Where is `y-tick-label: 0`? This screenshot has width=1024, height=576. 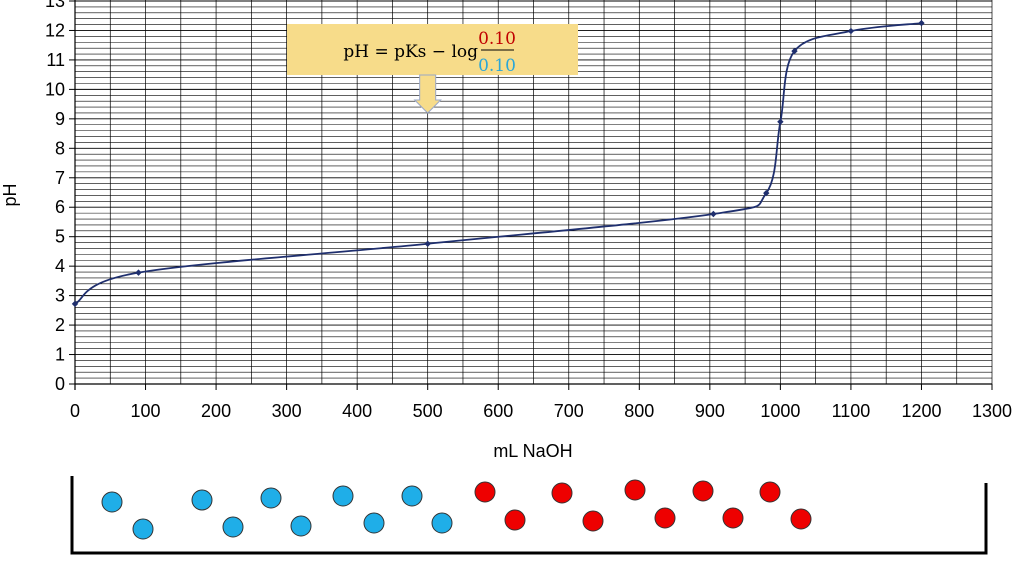 y-tick-label: 0 is located at coordinates (60, 384).